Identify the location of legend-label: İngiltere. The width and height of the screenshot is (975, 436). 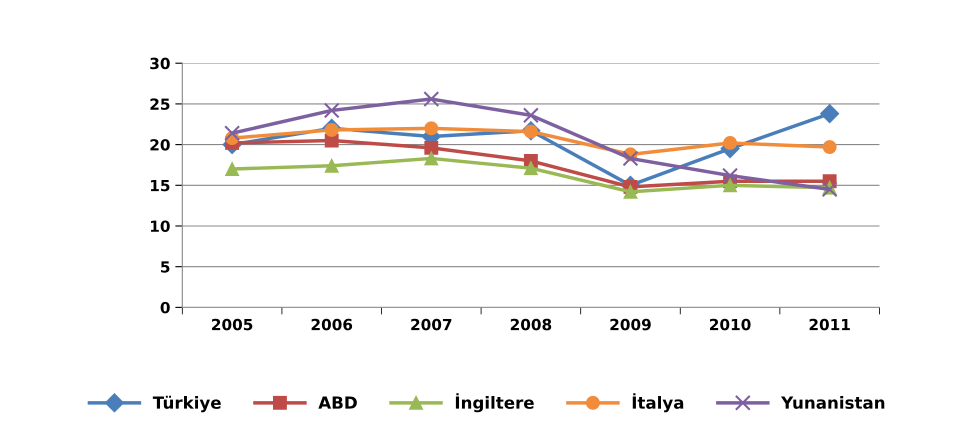
(495, 402).